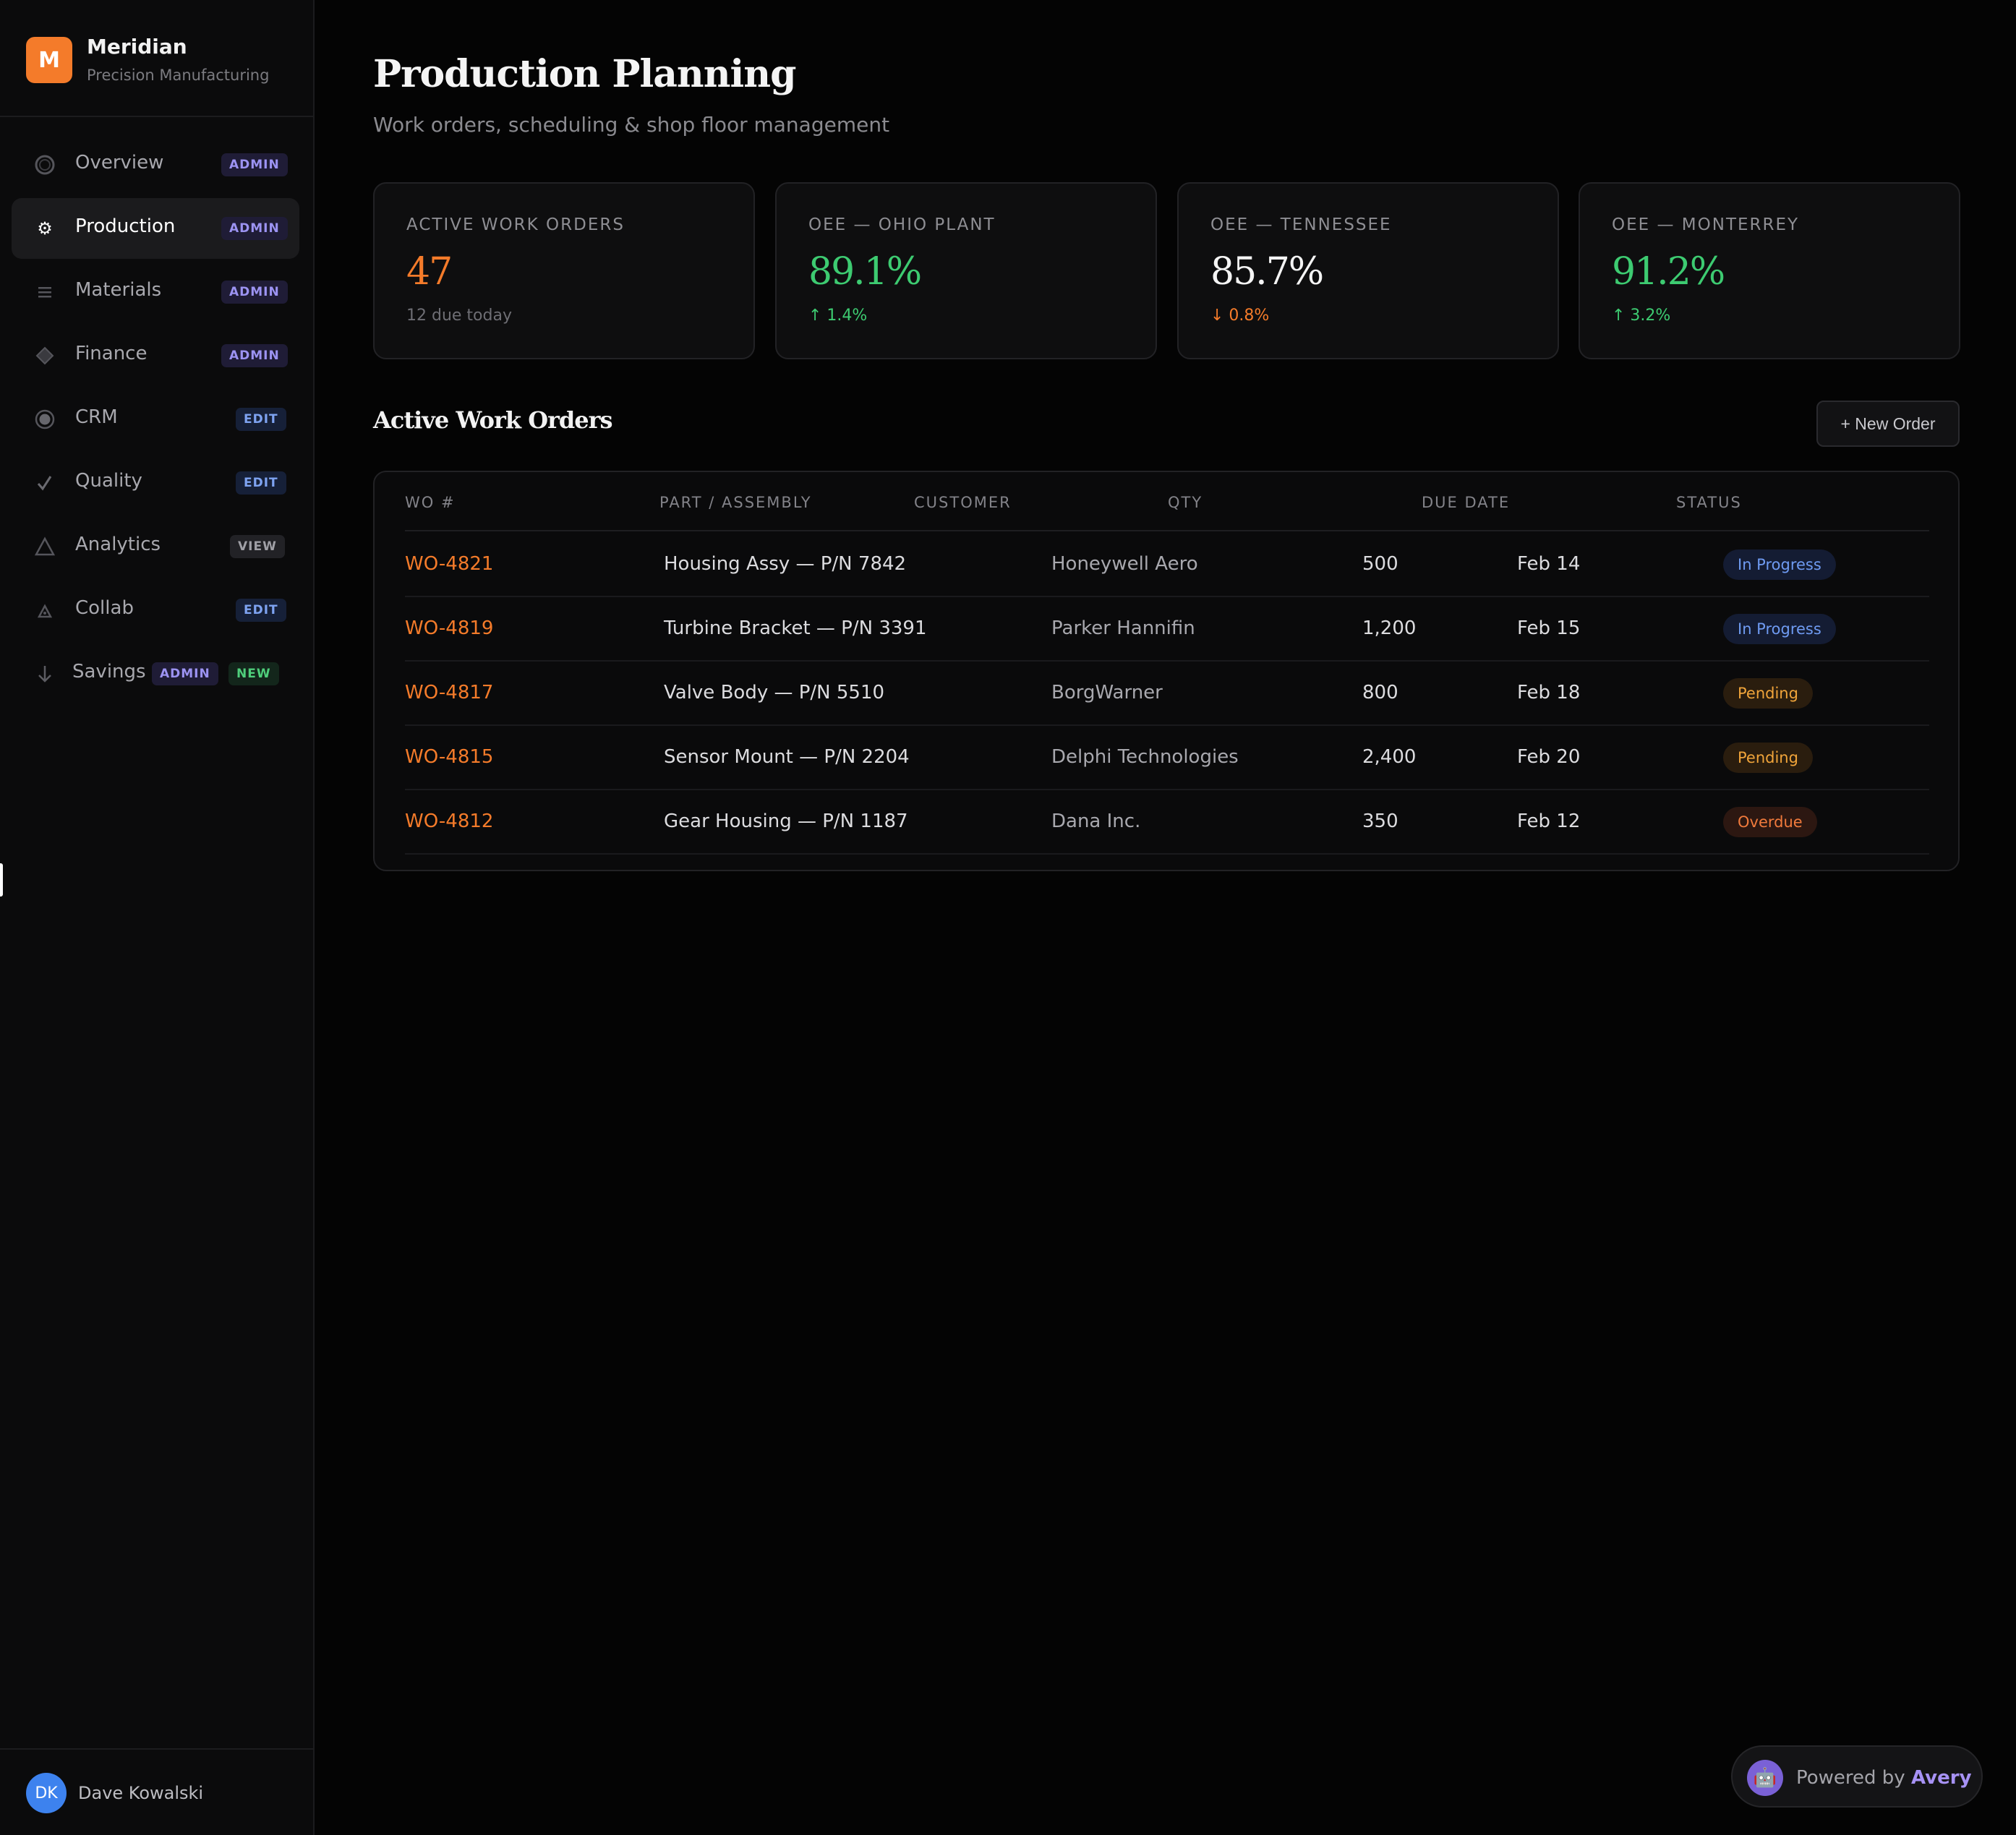  I want to click on kpi-value: 85.7%, so click(1267, 272).